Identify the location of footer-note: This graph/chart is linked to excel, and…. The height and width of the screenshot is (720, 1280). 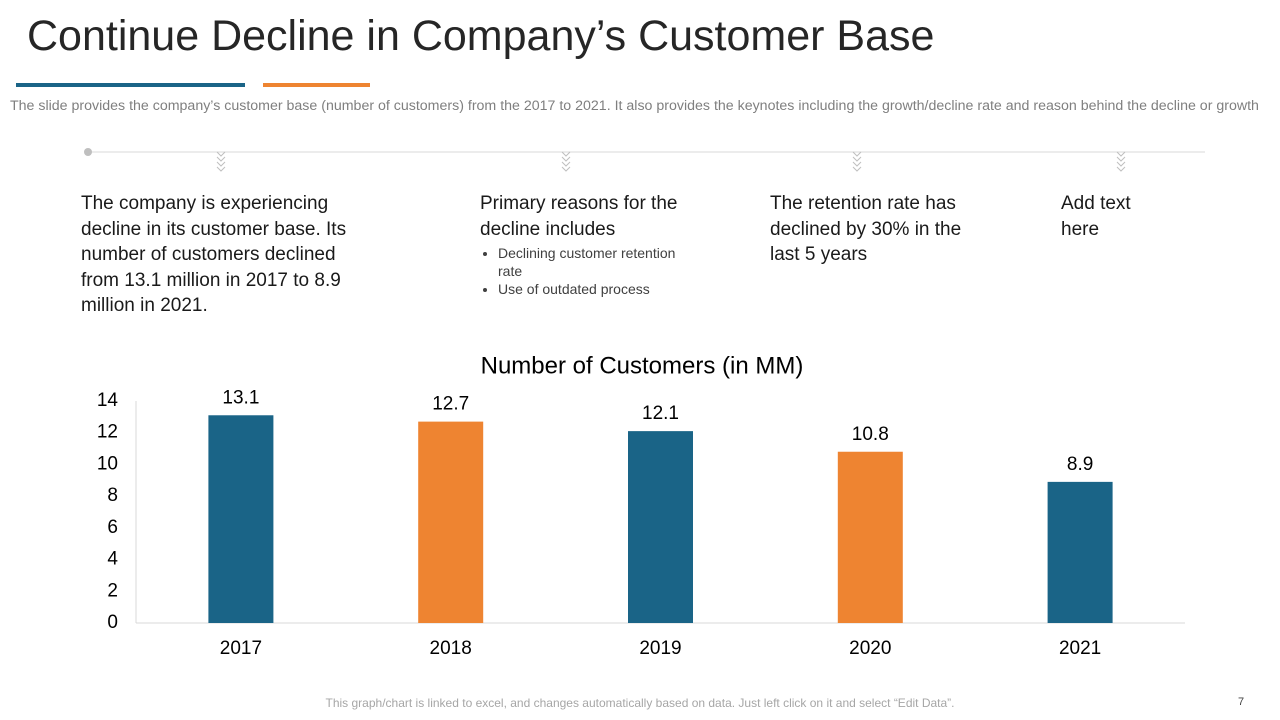
(640, 703).